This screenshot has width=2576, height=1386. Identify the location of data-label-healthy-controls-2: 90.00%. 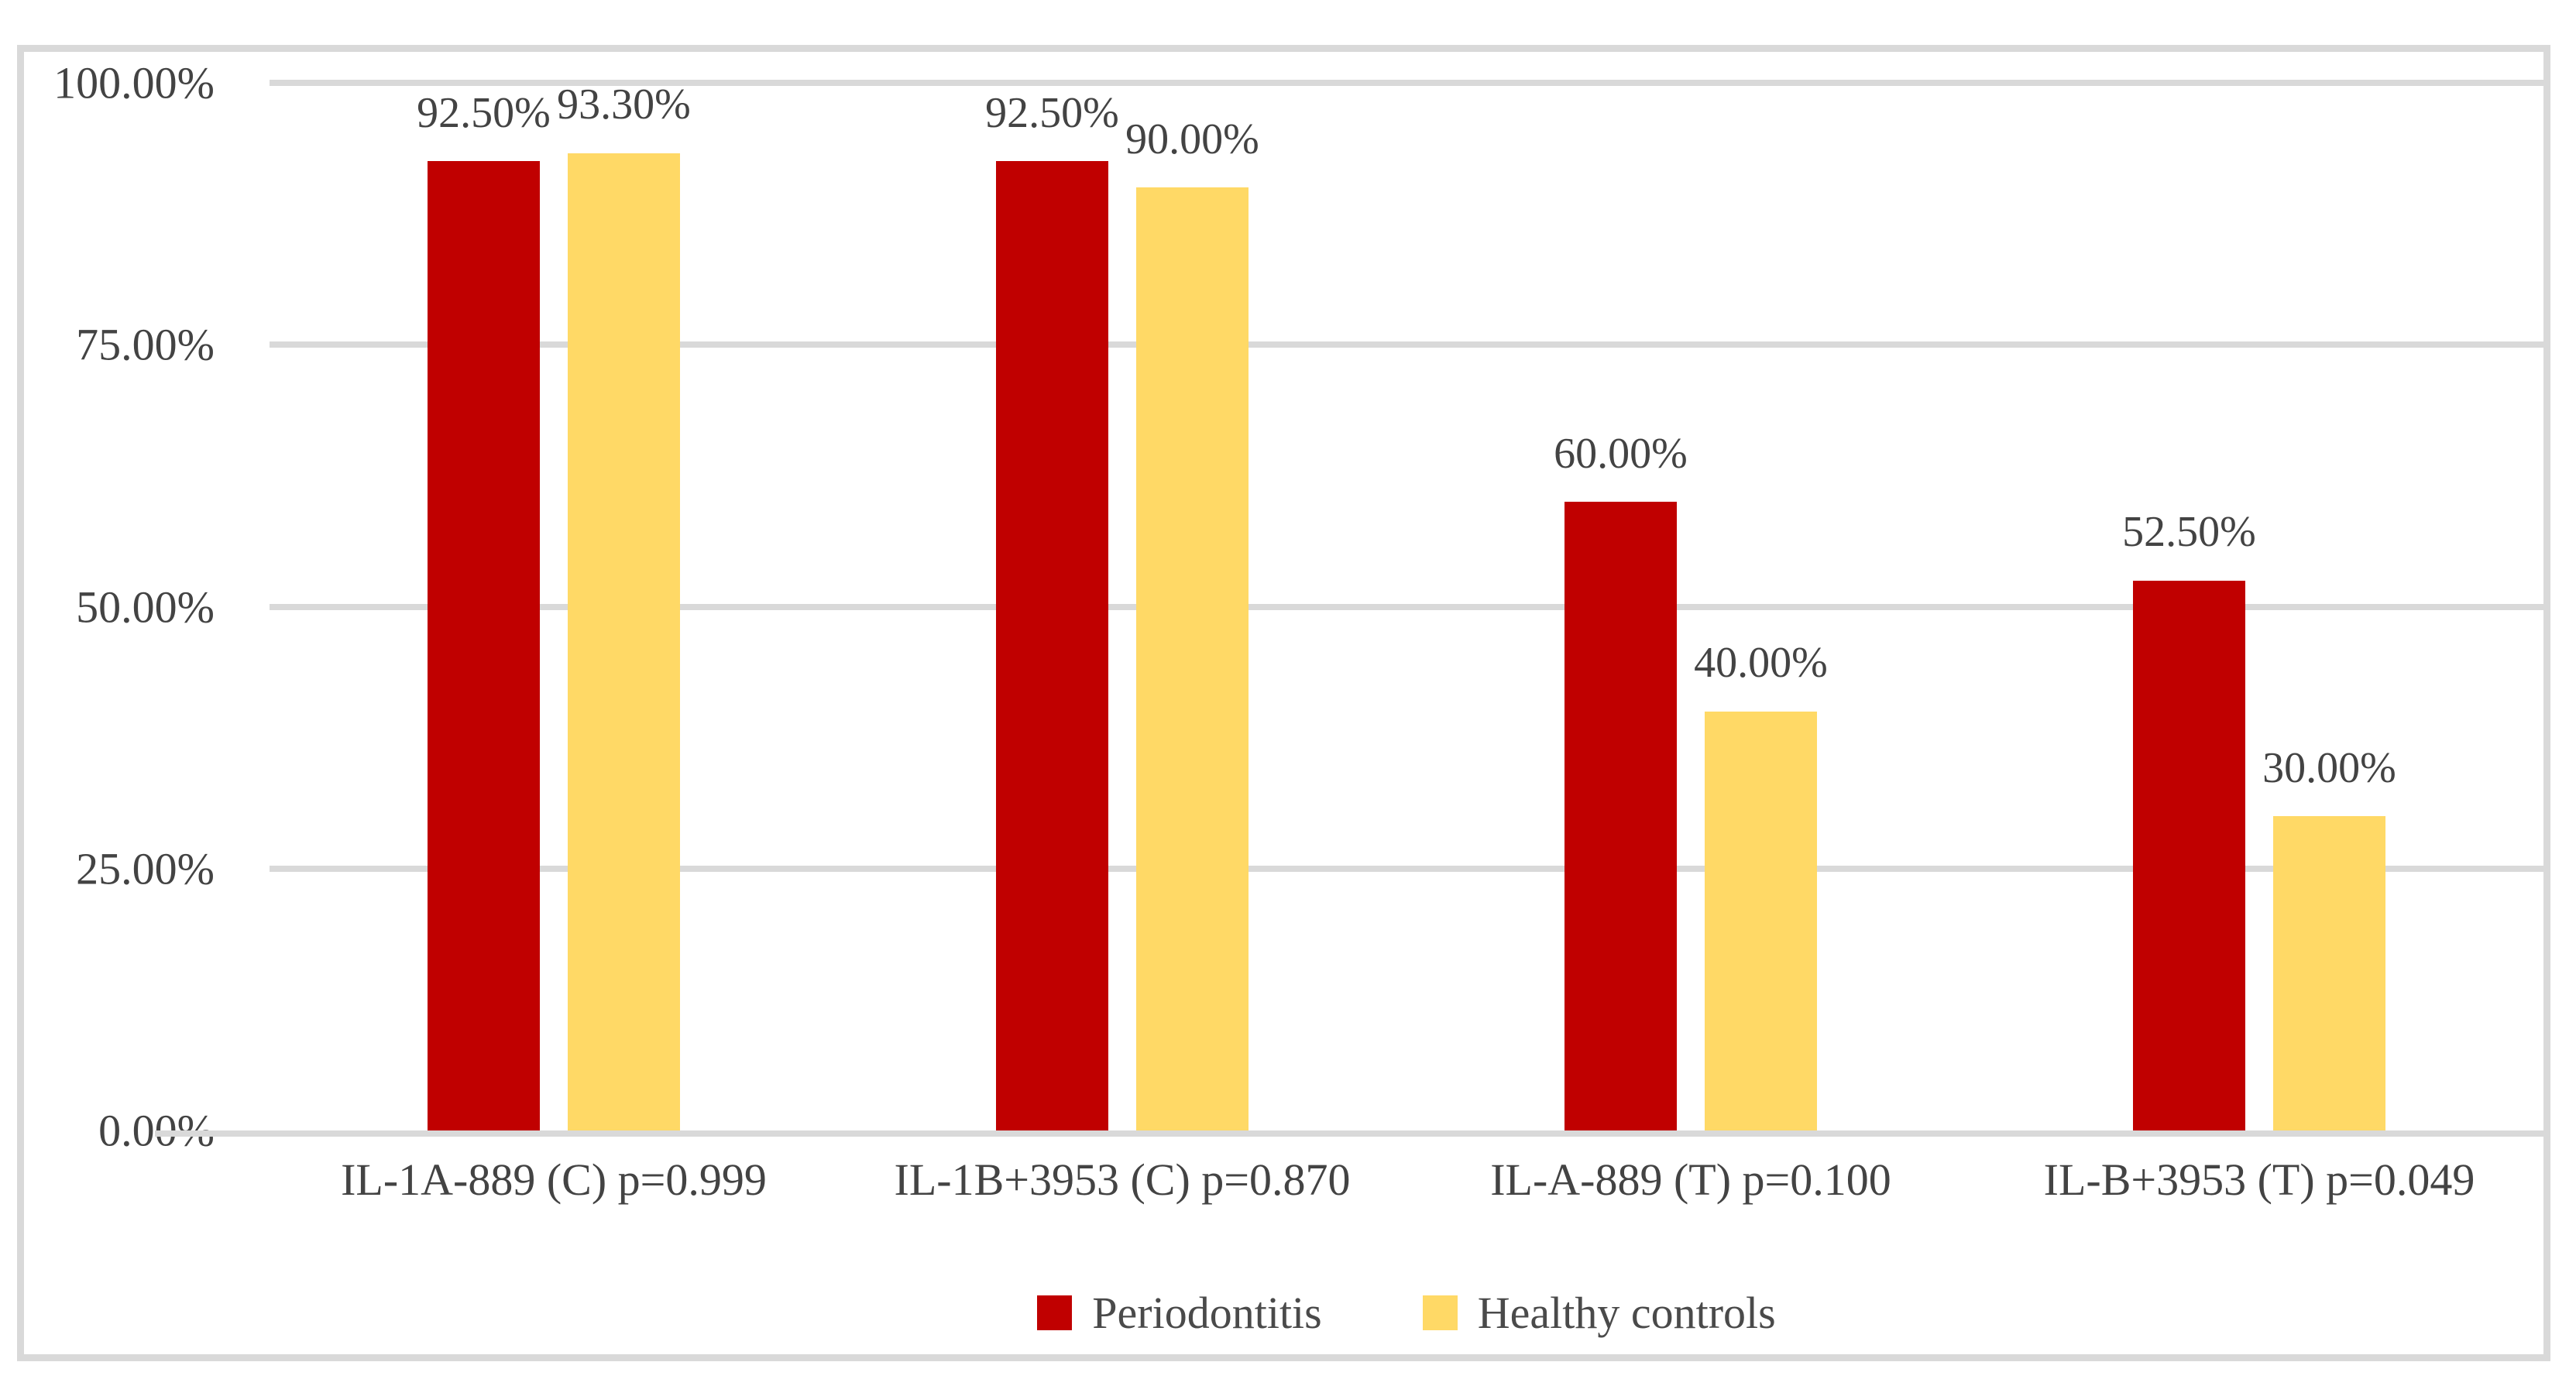
(1192, 139).